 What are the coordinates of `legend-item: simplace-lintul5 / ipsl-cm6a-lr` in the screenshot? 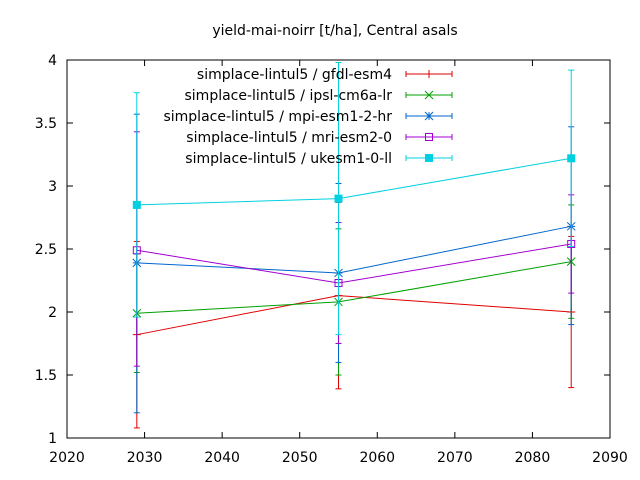 It's located at (319, 96).